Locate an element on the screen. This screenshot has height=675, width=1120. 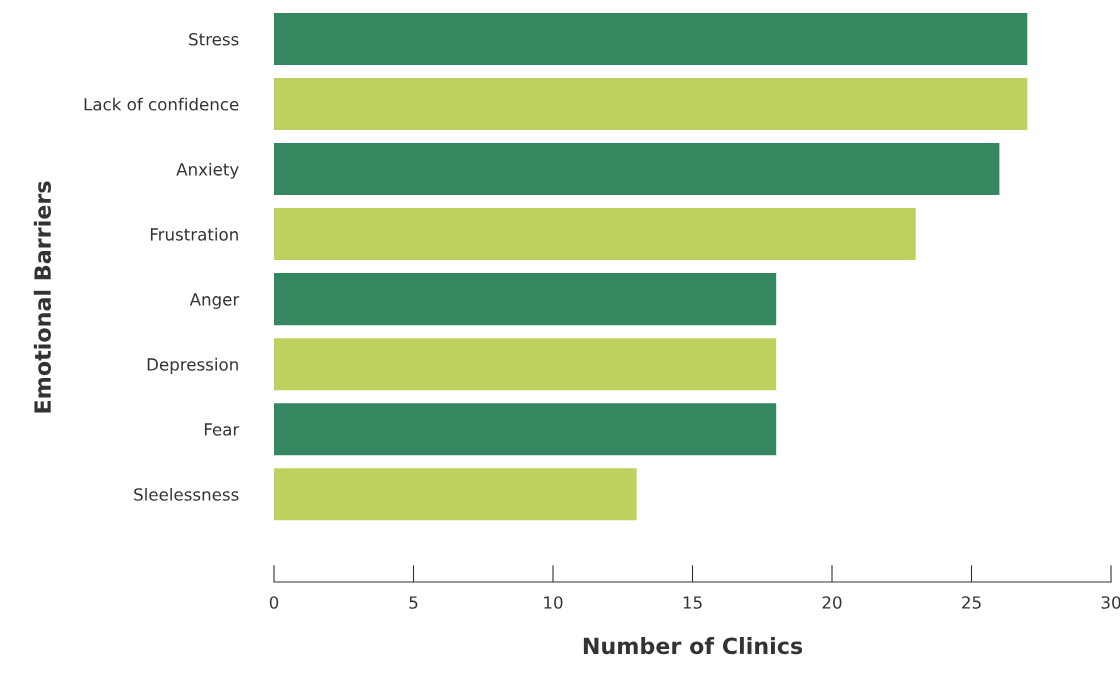
y-tick-label: Stress is located at coordinates (214, 39).